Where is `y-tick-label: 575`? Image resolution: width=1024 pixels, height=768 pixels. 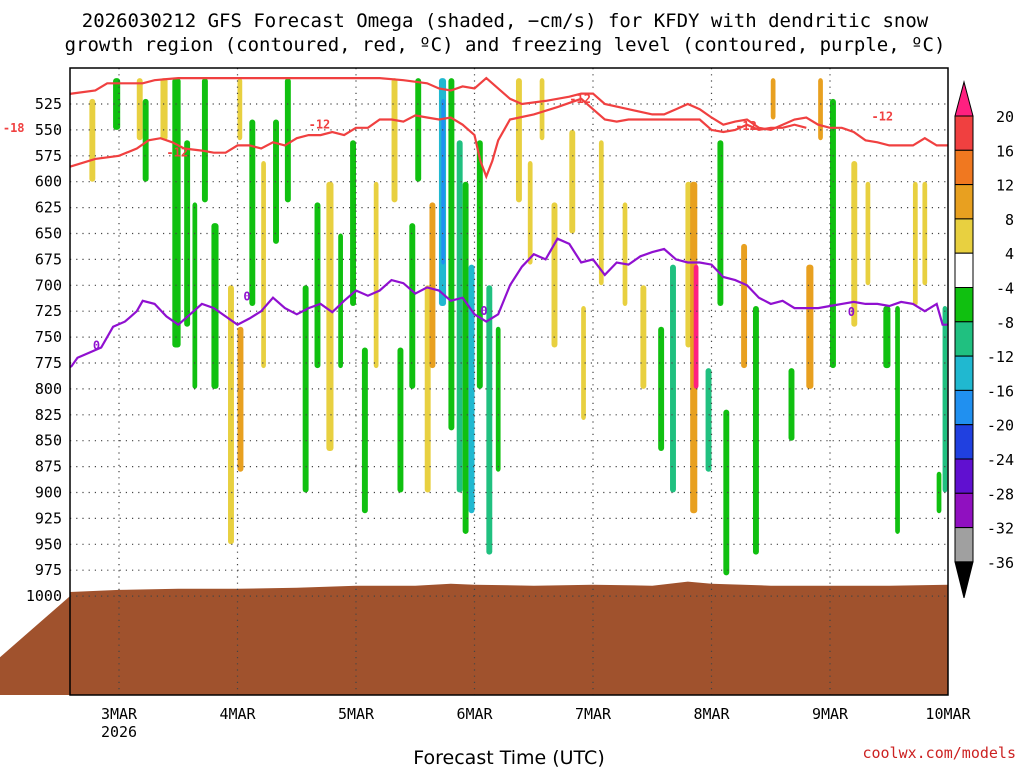 y-tick-label: 575 is located at coordinates (48, 156).